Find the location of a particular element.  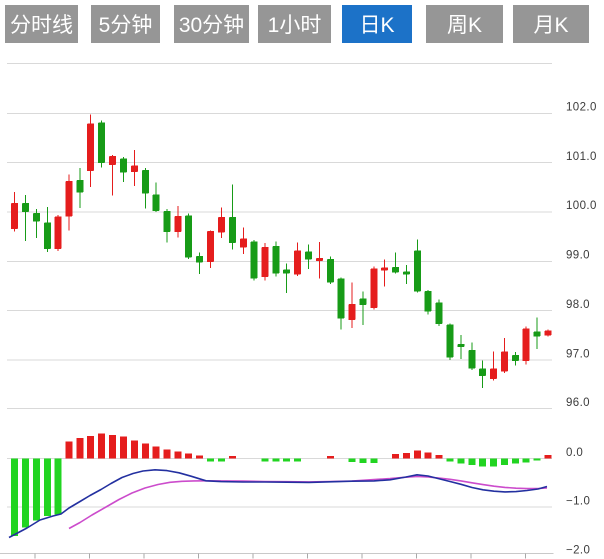

svg-text: 99.0 is located at coordinates (578, 256).